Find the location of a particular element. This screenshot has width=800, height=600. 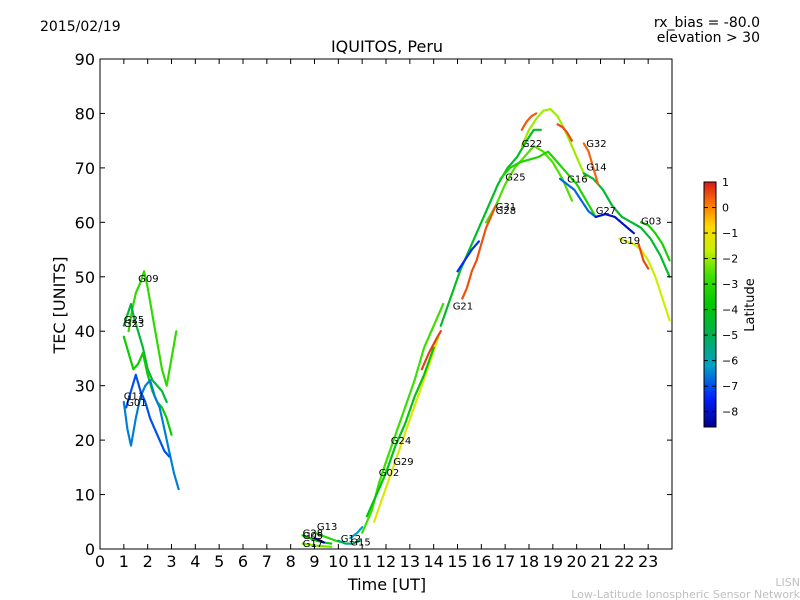

sat-label-g28-16: G28 is located at coordinates (506, 211).